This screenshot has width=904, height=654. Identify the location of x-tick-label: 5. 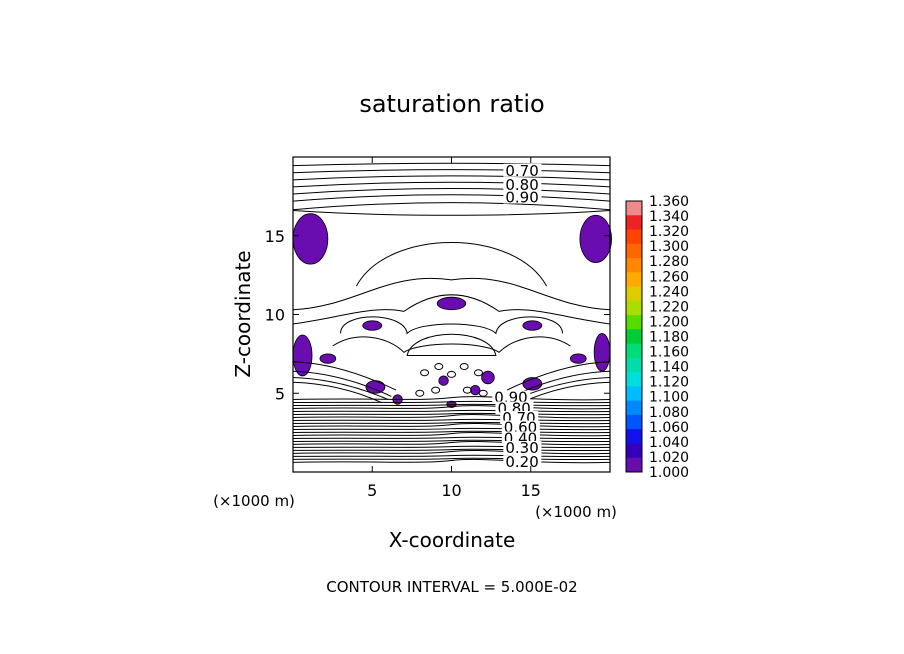
(372, 490).